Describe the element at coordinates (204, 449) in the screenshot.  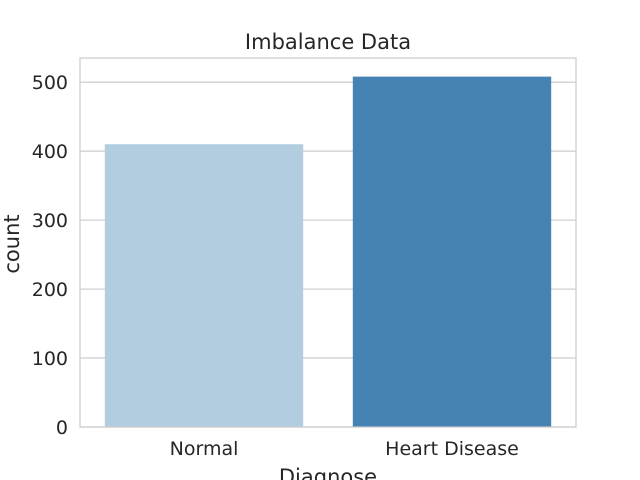
I see `x-tick-label: Normal` at that location.